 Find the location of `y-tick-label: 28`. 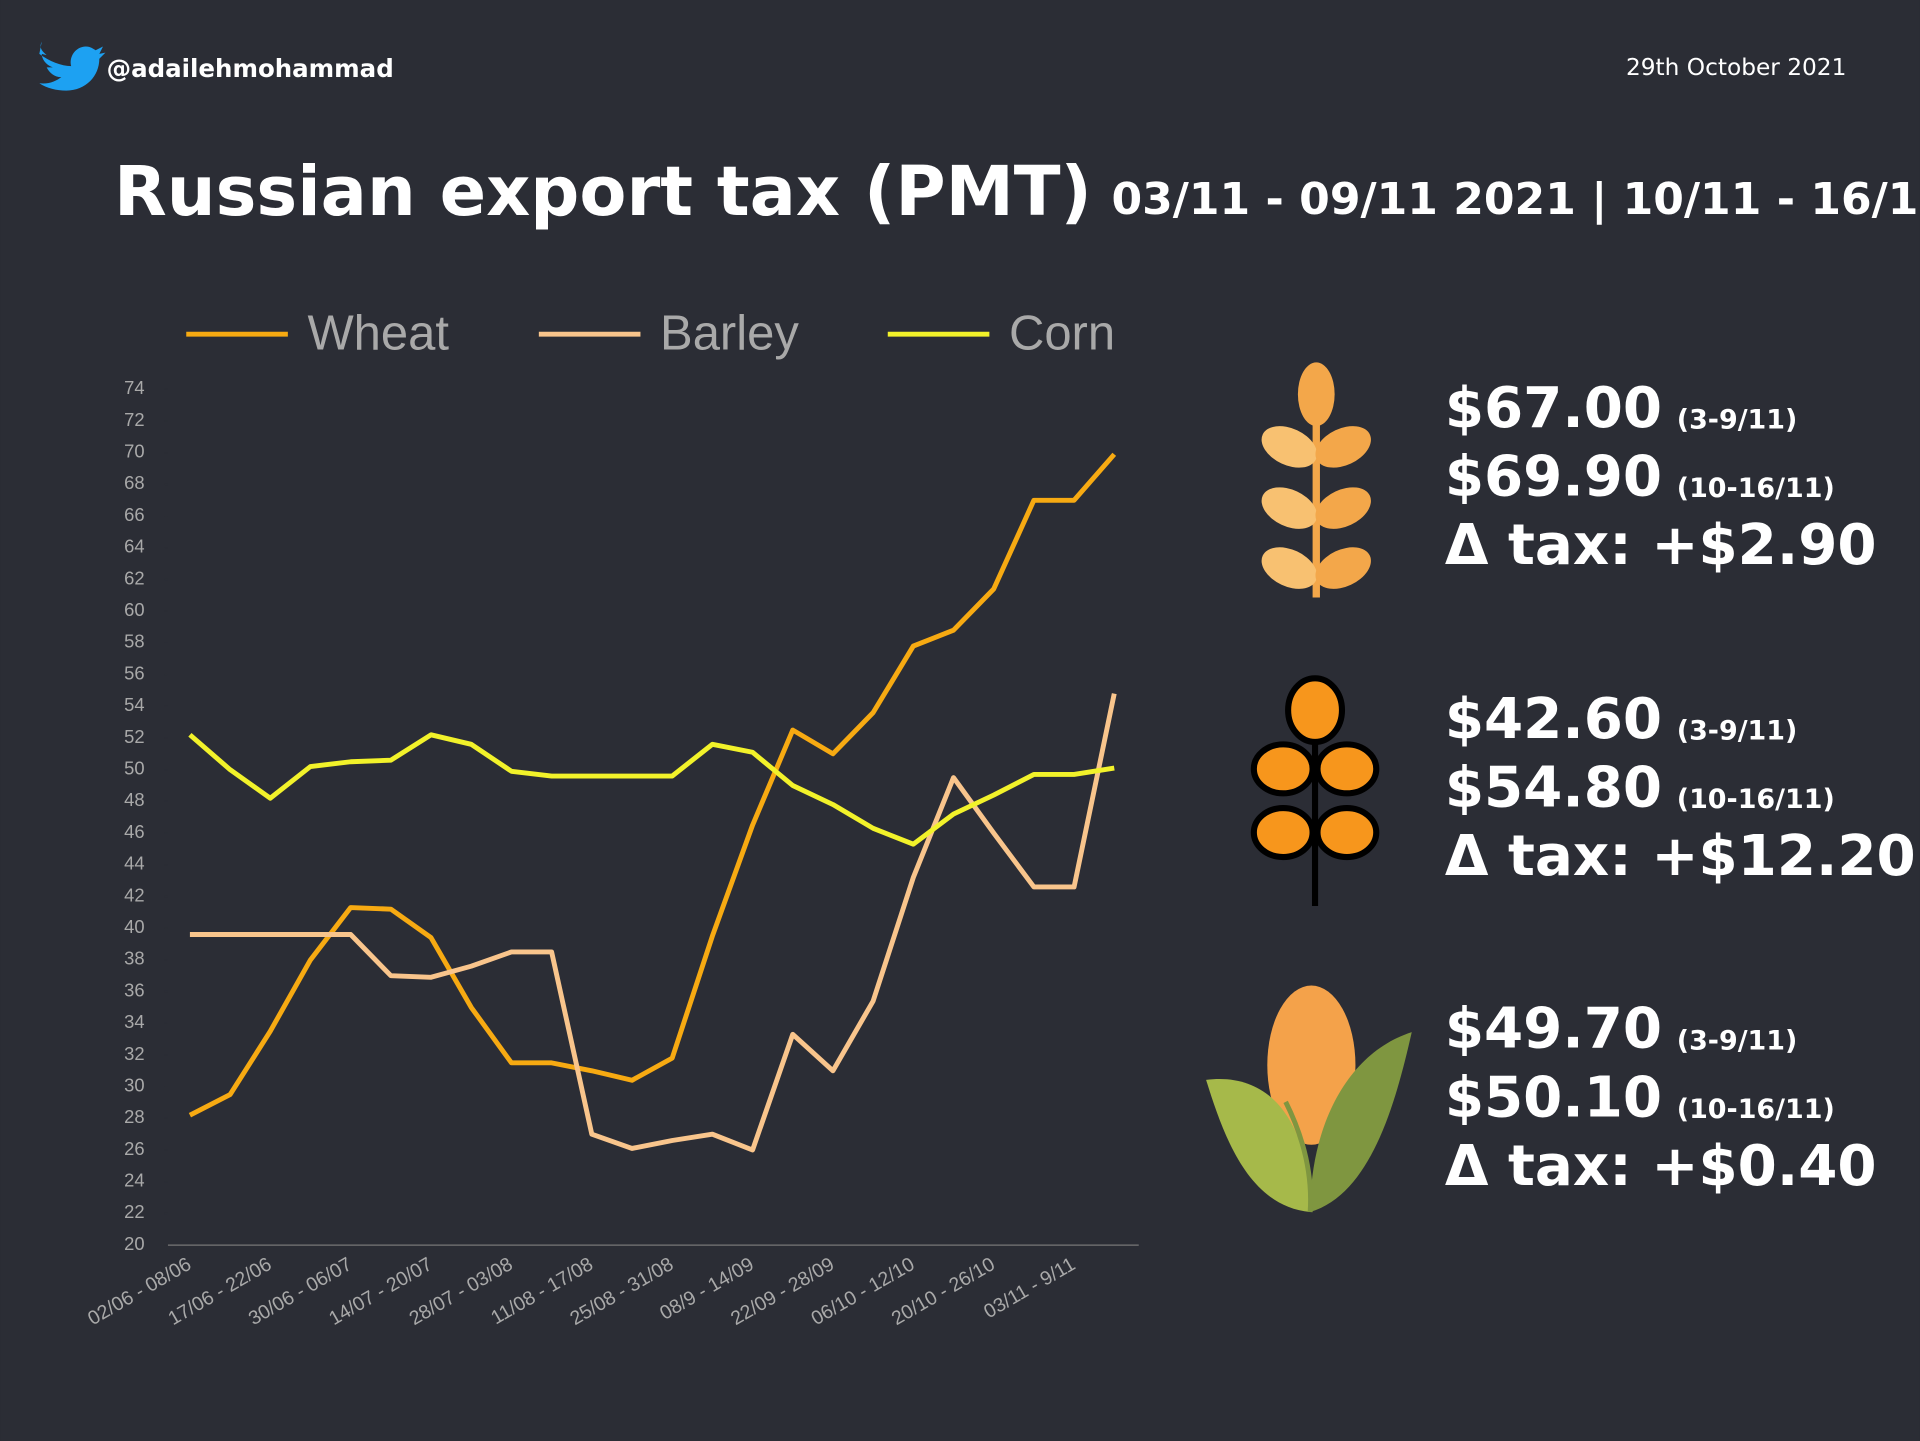

y-tick-label: 28 is located at coordinates (134, 1116).